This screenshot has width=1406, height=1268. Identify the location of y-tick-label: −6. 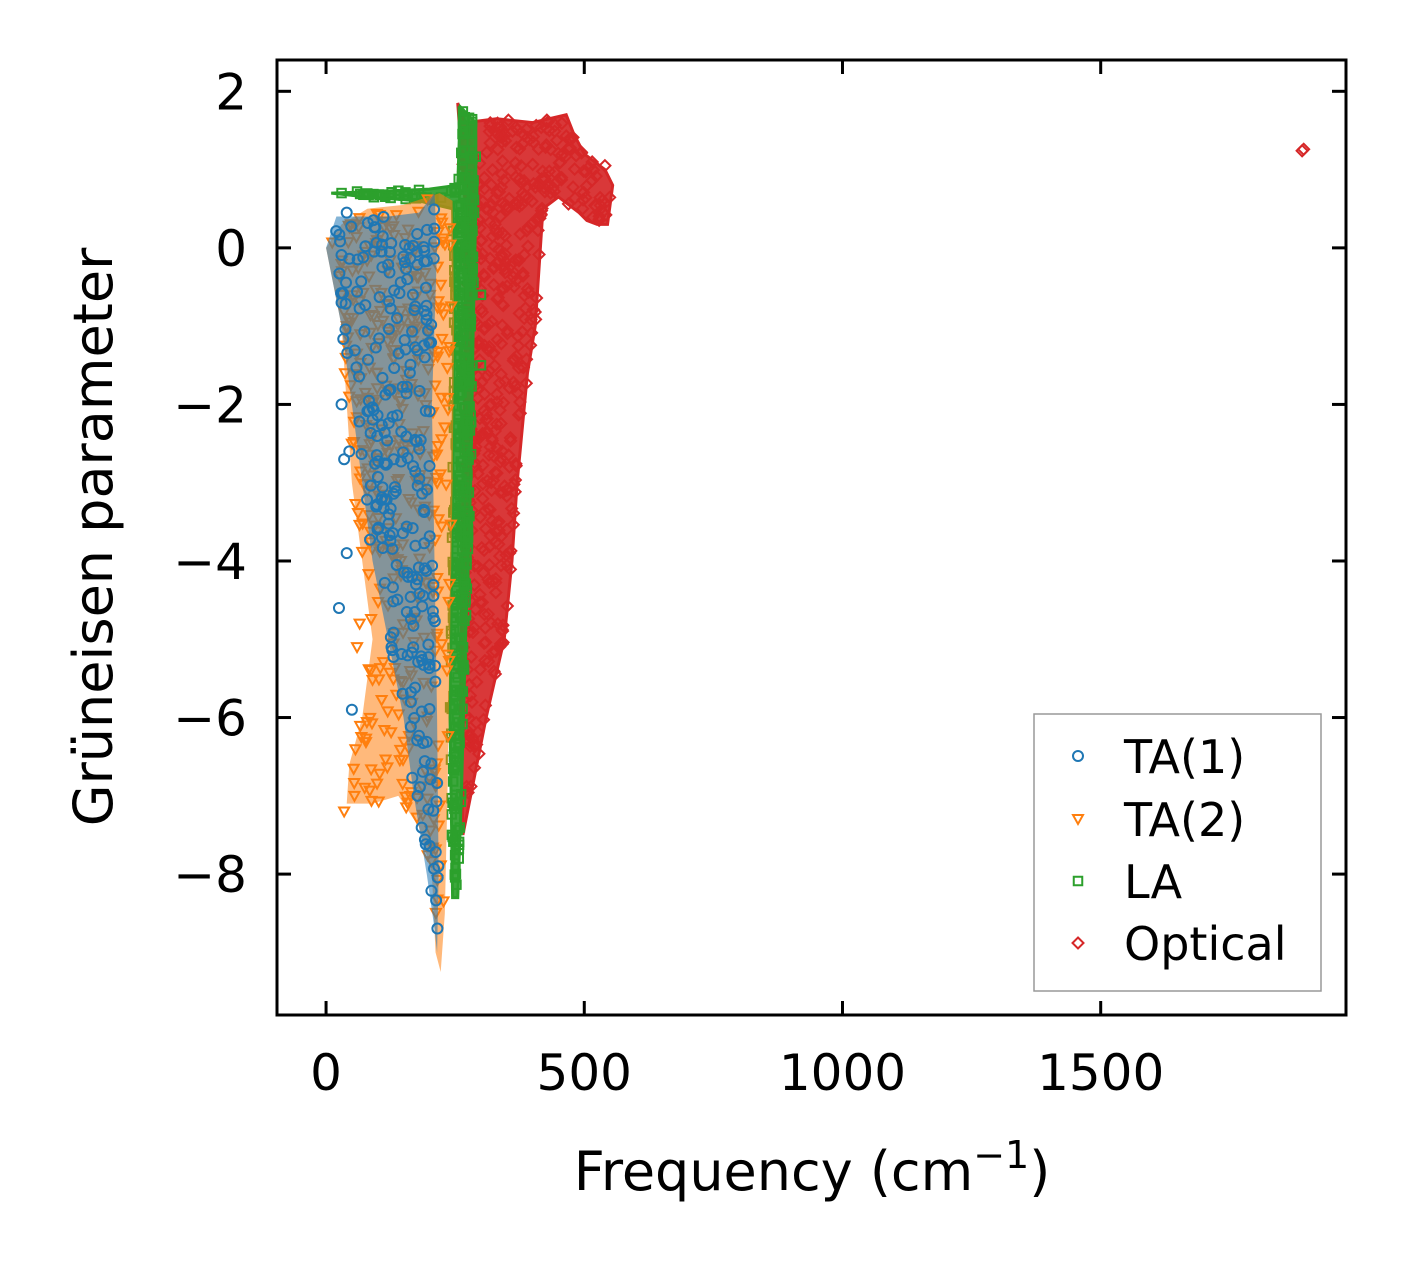
(210, 719).